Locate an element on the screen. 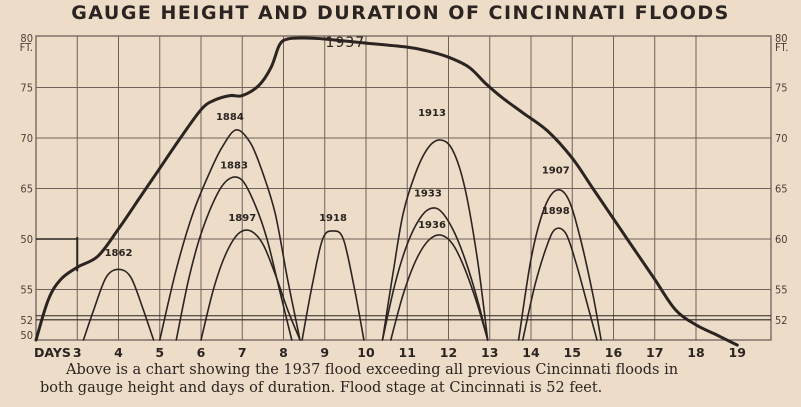 The width and height of the screenshot is (801, 407). y-tick-left: 65 is located at coordinates (26, 189).